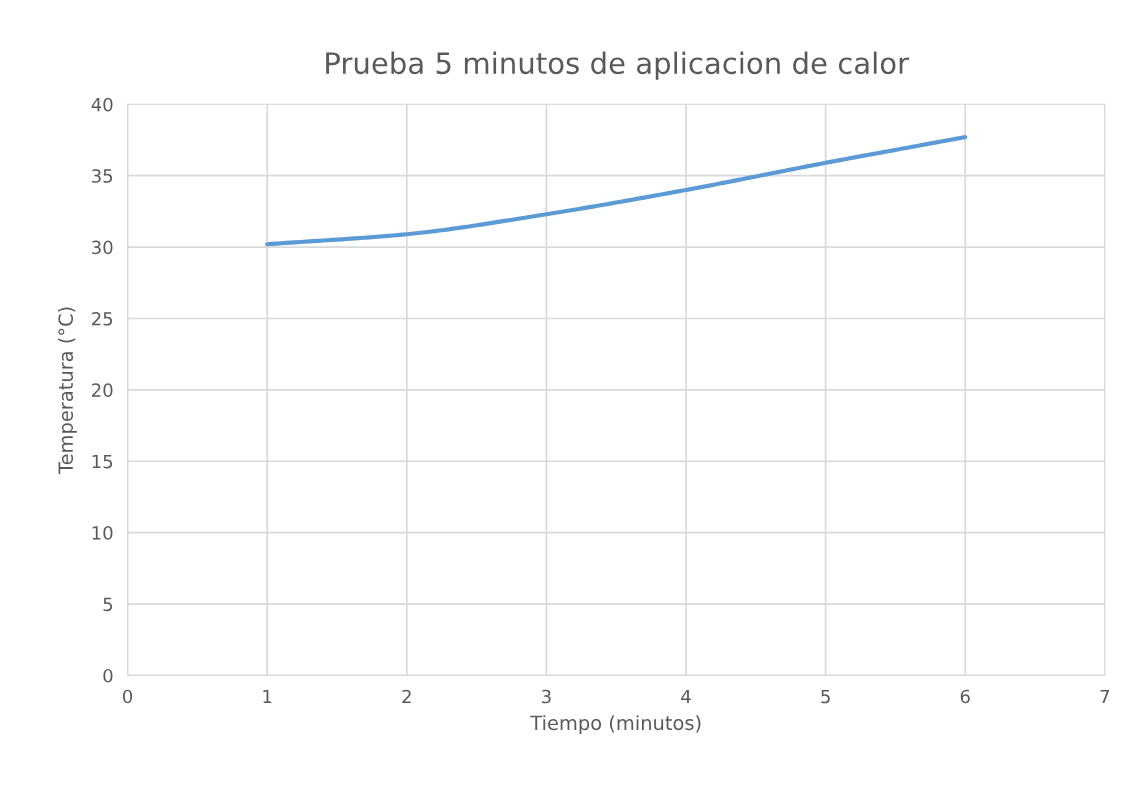 Image resolution: width=1139 pixels, height=790 pixels. Describe the element at coordinates (108, 675) in the screenshot. I see `y-tick-label: 0` at that location.